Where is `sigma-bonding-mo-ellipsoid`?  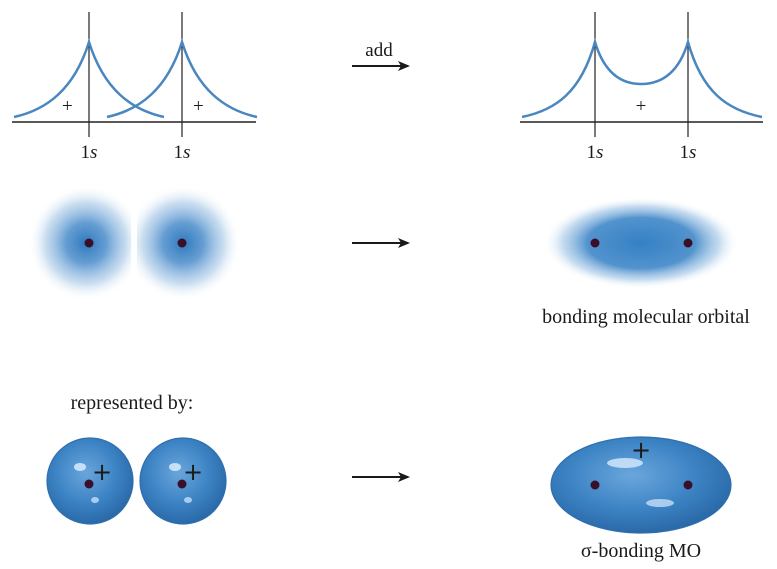 sigma-bonding-mo-ellipsoid is located at coordinates (641, 485).